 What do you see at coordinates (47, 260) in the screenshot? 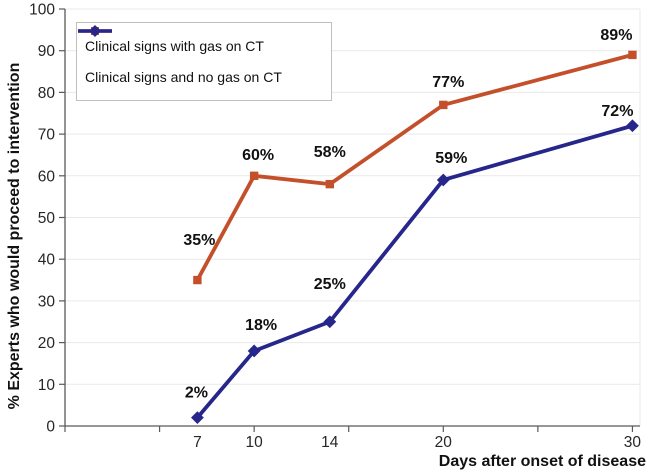
I see `y-tick-label: 40` at bounding box center [47, 260].